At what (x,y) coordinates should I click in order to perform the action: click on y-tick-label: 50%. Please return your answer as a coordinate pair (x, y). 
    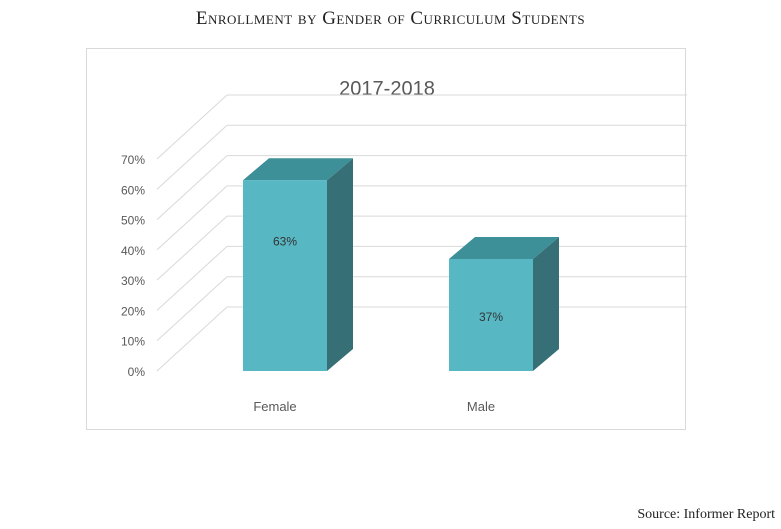
    Looking at the image, I should click on (133, 221).